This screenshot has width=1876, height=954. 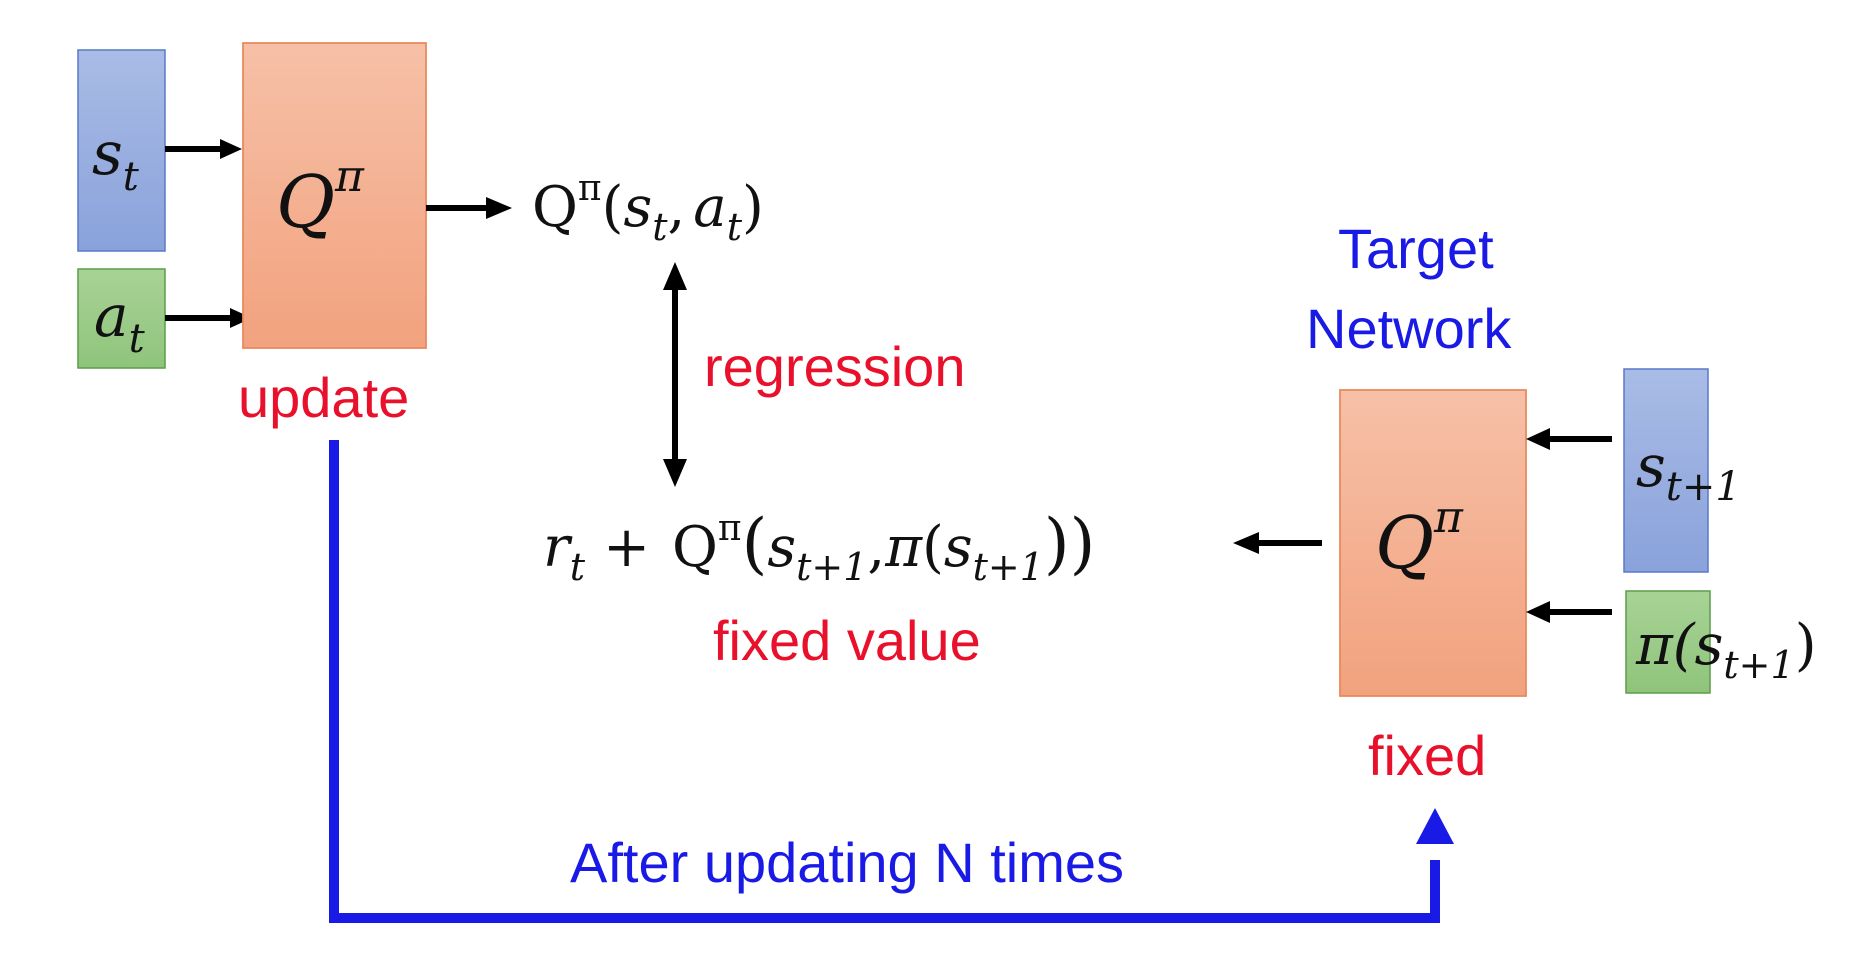 I want to click on fixed-label: fixed, so click(x=1427, y=755).